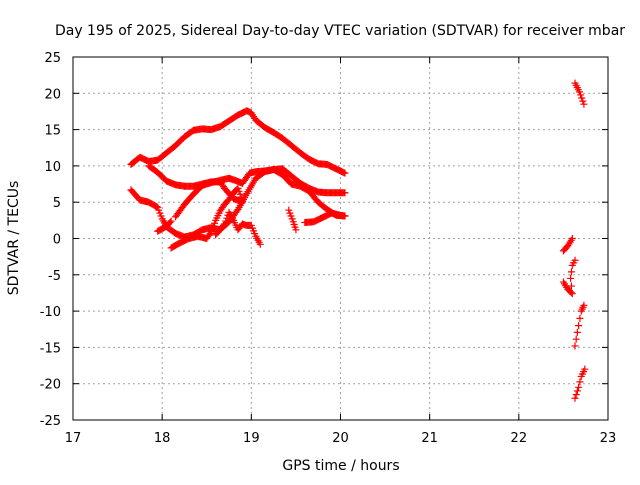 The height and width of the screenshot is (485, 640). Describe the element at coordinates (50, 385) in the screenshot. I see `y-tick-label: -20` at that location.